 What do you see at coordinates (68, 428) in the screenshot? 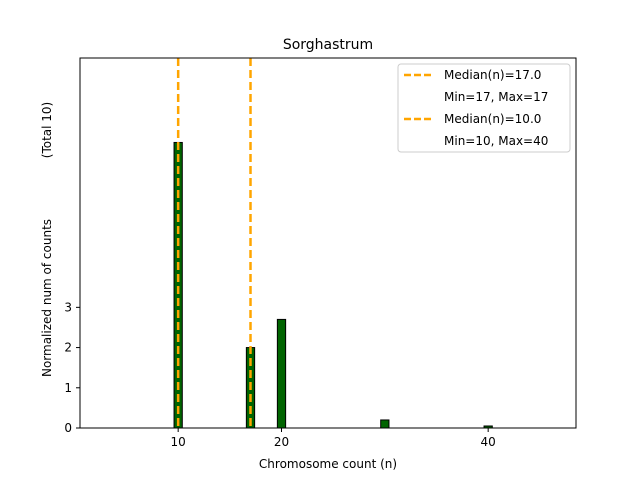
I see `y-tick-label: 0` at bounding box center [68, 428].